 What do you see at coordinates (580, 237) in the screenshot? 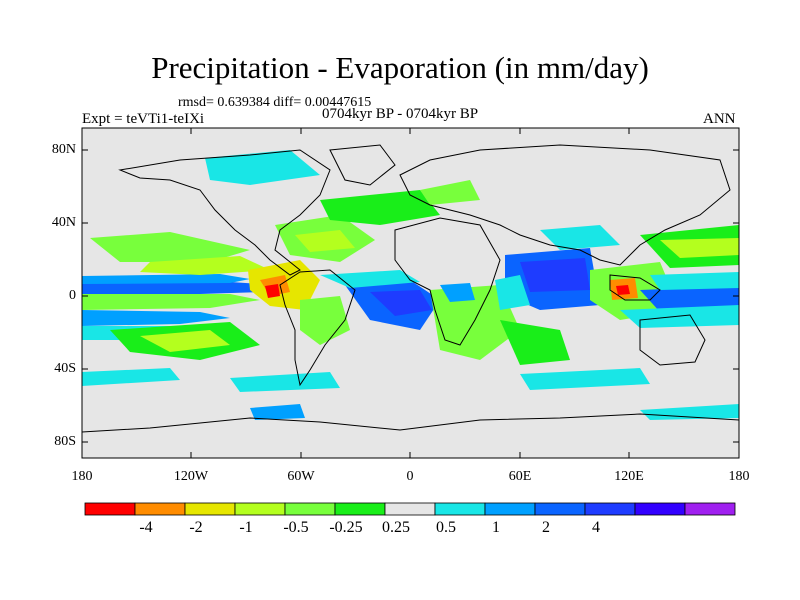
I see `contour-arabia-cyan` at bounding box center [580, 237].